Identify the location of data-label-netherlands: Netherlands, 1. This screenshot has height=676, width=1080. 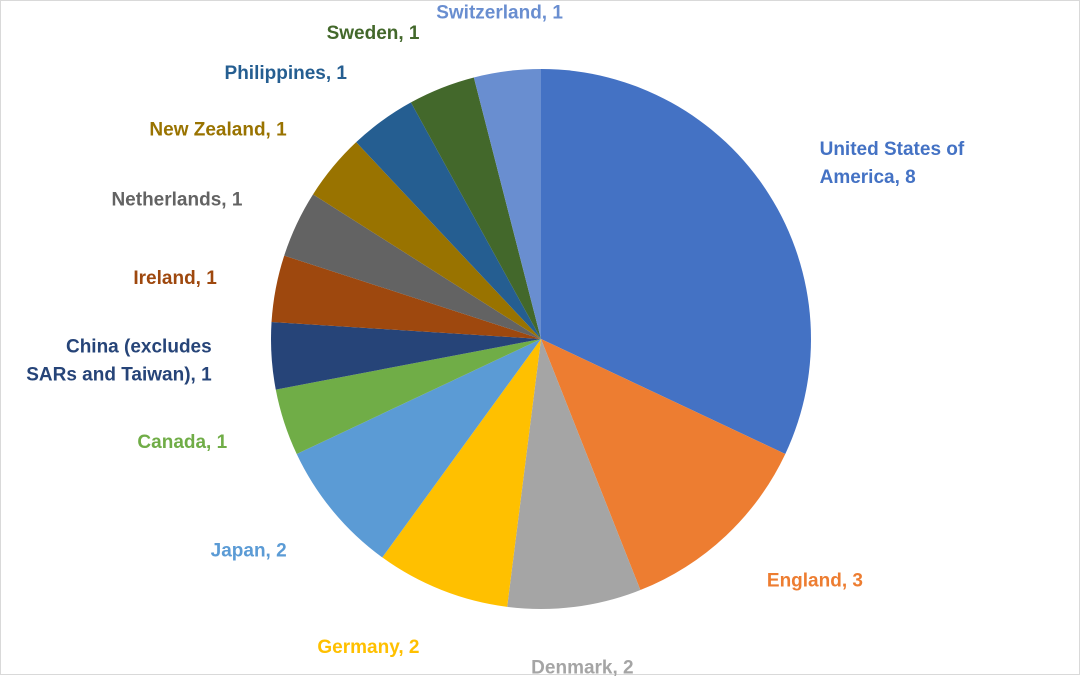
(176, 200).